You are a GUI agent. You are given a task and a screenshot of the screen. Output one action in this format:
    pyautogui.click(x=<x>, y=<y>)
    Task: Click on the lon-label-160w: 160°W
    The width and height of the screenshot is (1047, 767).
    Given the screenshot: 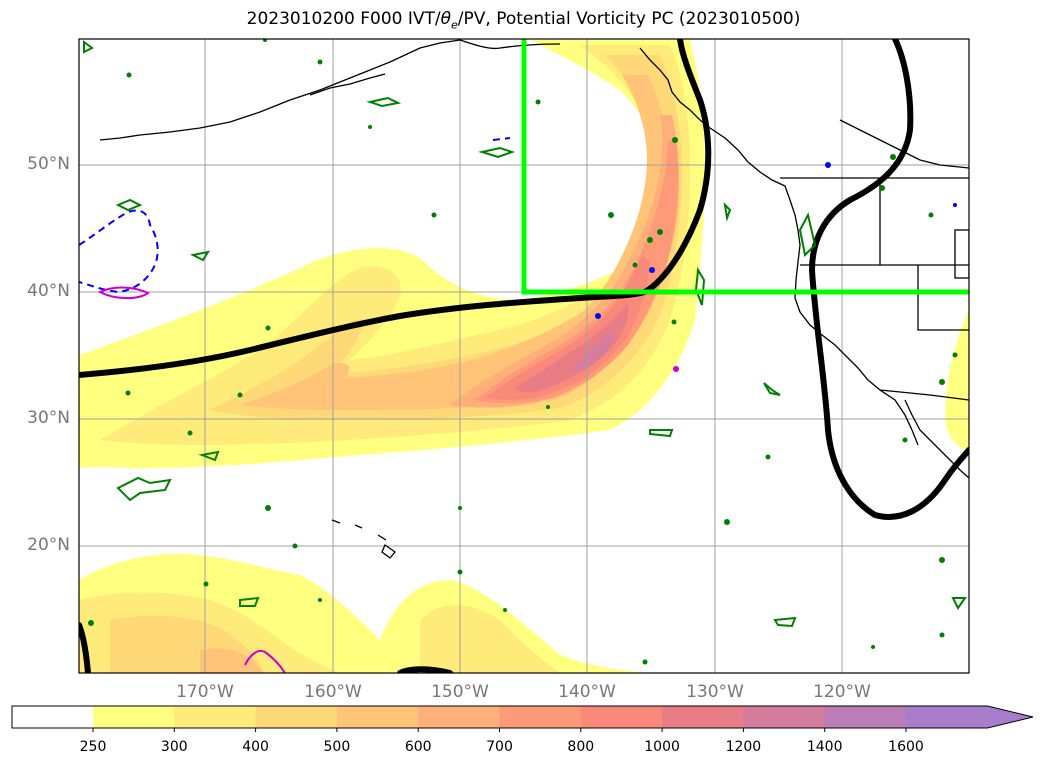 What is the action you would take?
    pyautogui.click(x=333, y=692)
    